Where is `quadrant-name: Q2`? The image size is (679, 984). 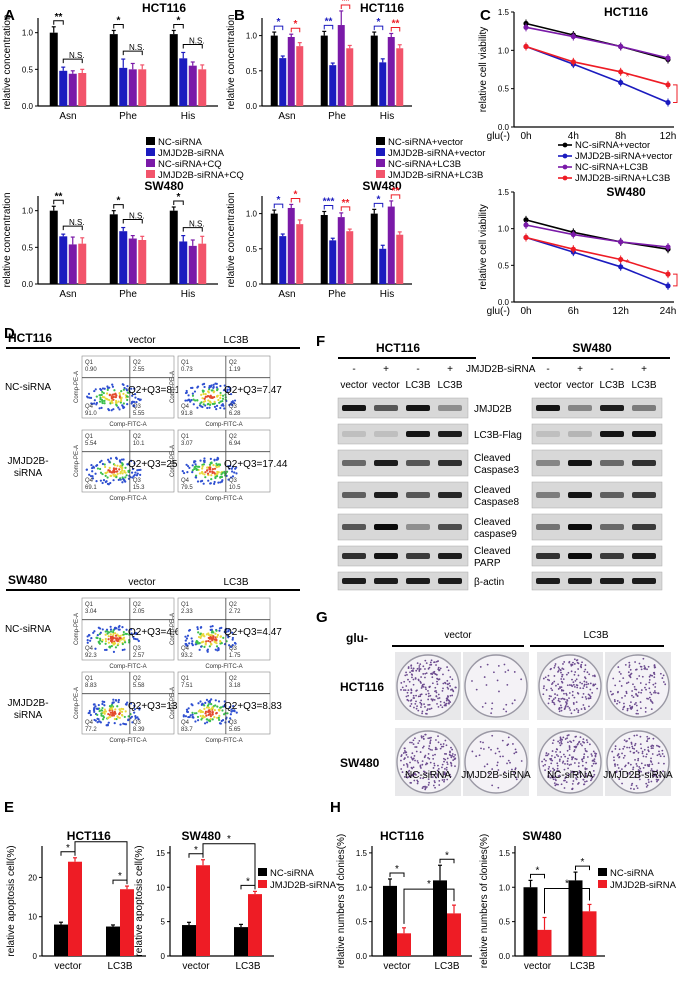
quadrant-name: Q2 is located at coordinates (233, 363).